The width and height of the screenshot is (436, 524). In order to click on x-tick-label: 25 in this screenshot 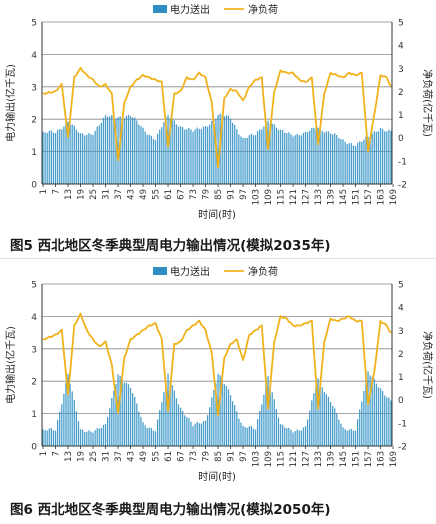, I will do `click(94, 194)`.